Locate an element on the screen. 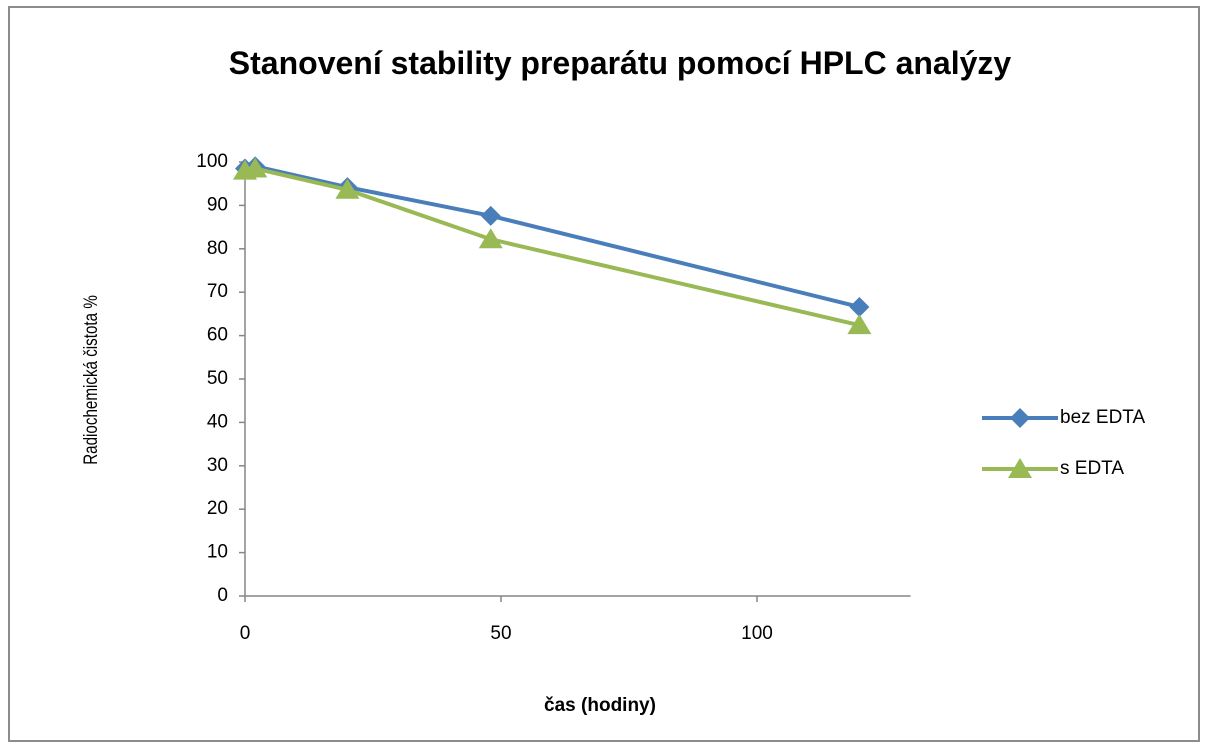 This screenshot has width=1210, height=749. y-tick-label: 0 is located at coordinates (222, 595).